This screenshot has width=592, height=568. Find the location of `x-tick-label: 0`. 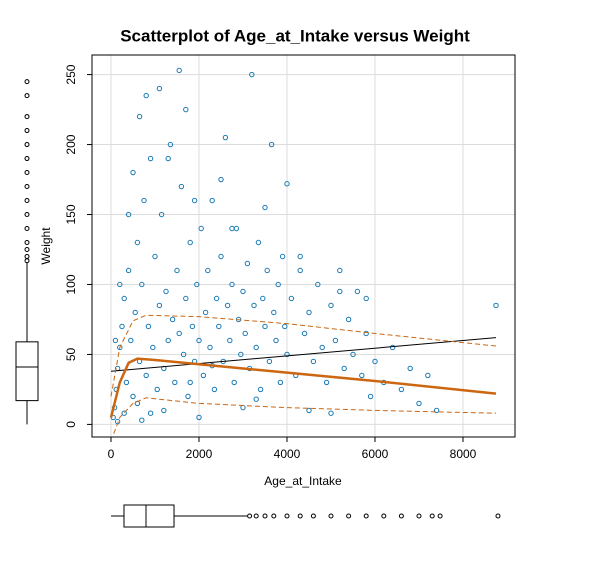

x-tick-label: 0 is located at coordinates (111, 454).